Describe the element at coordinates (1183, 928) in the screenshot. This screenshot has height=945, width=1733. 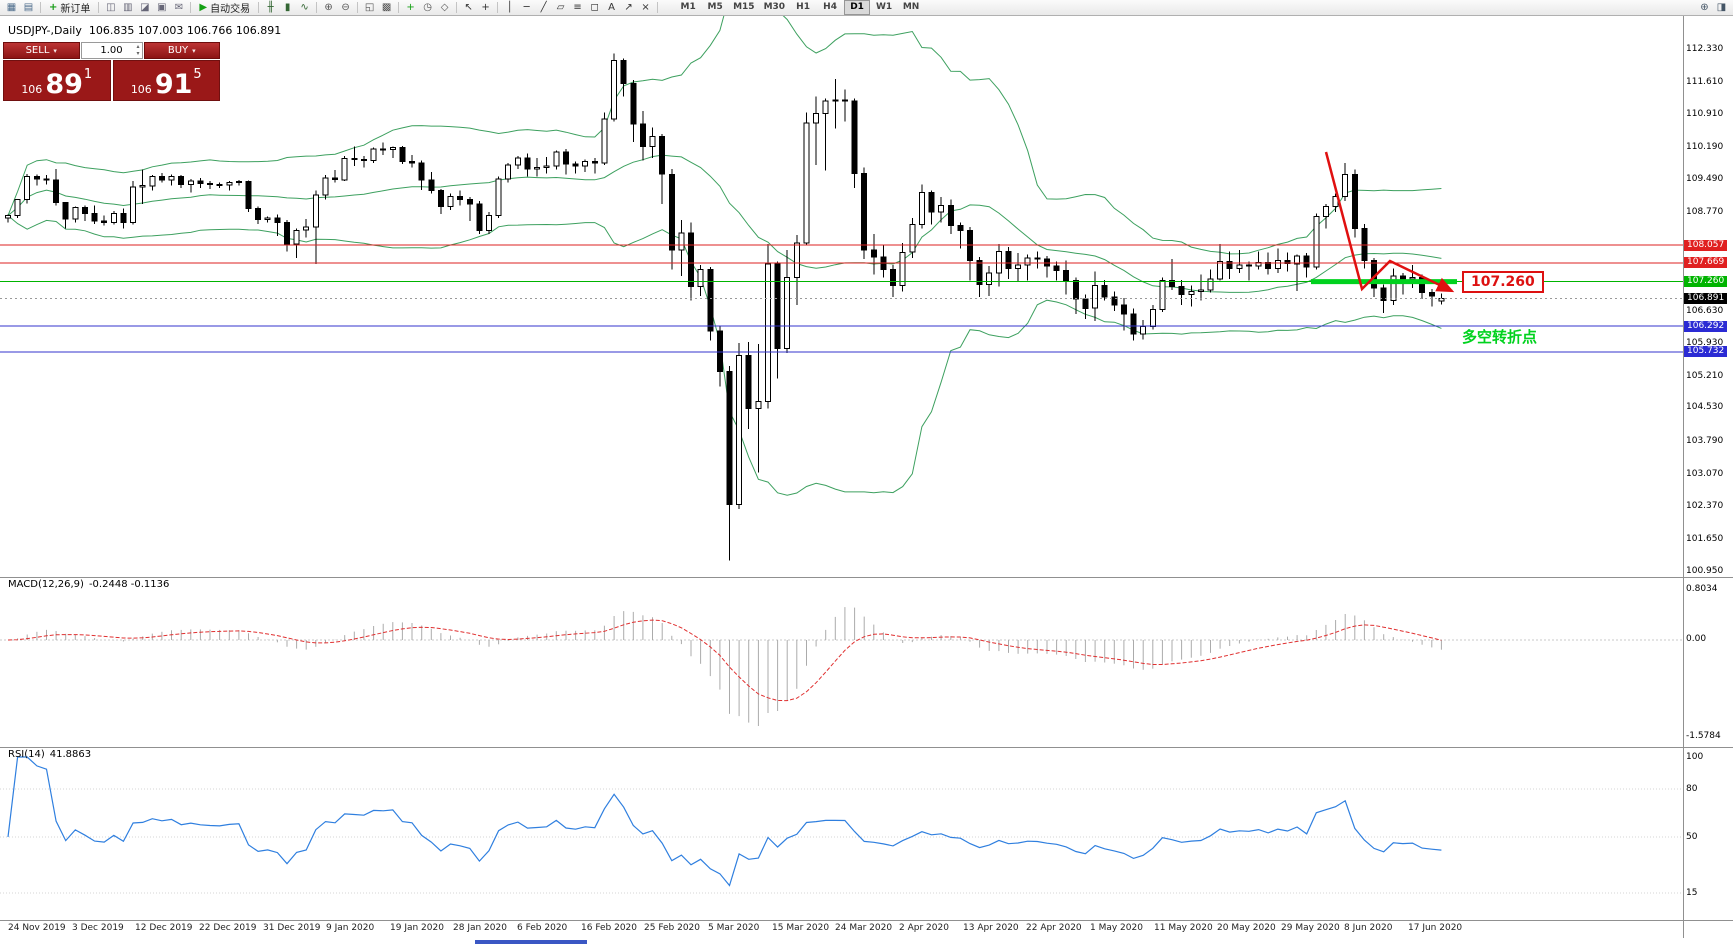
I see `date-label: 11 May 2020` at that location.